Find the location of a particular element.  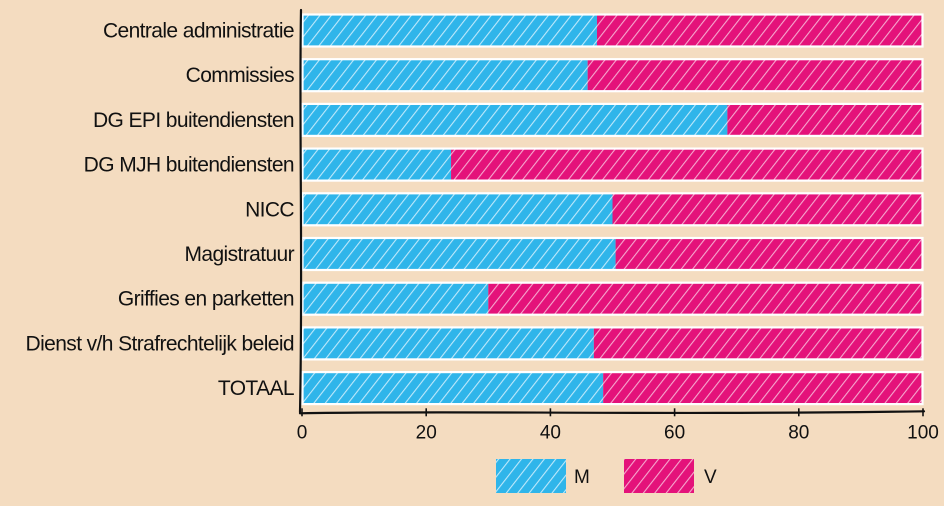

bar-outline-centrale-administratie is located at coordinates (612, 30).